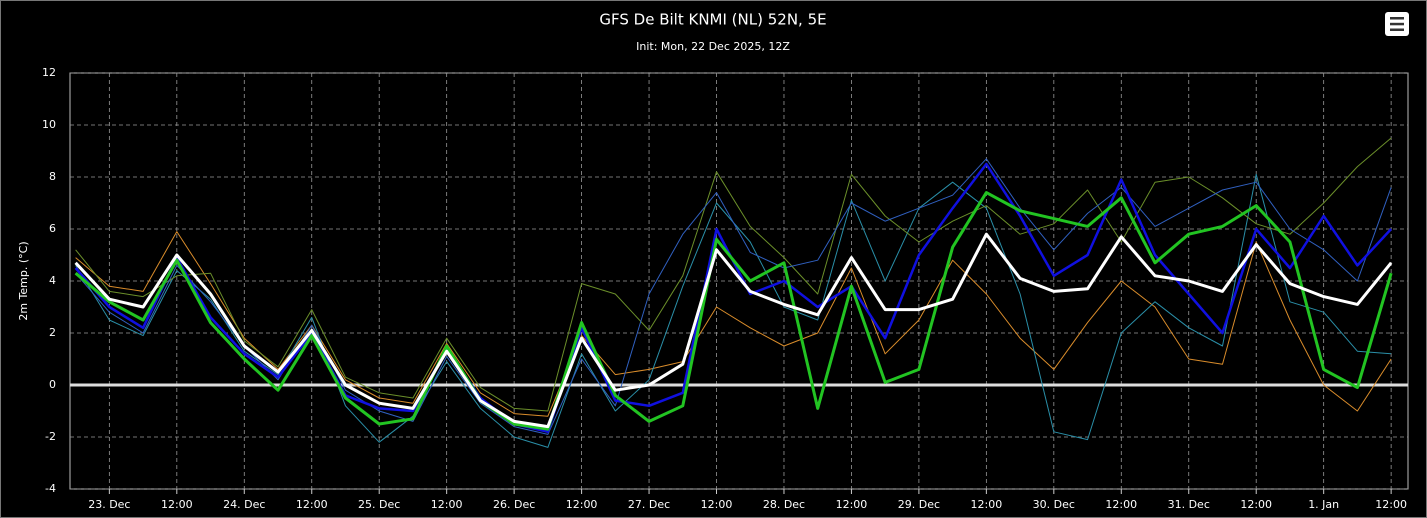 The image size is (1427, 518). What do you see at coordinates (514, 504) in the screenshot?
I see `x-tick-label: 26. Dec` at bounding box center [514, 504].